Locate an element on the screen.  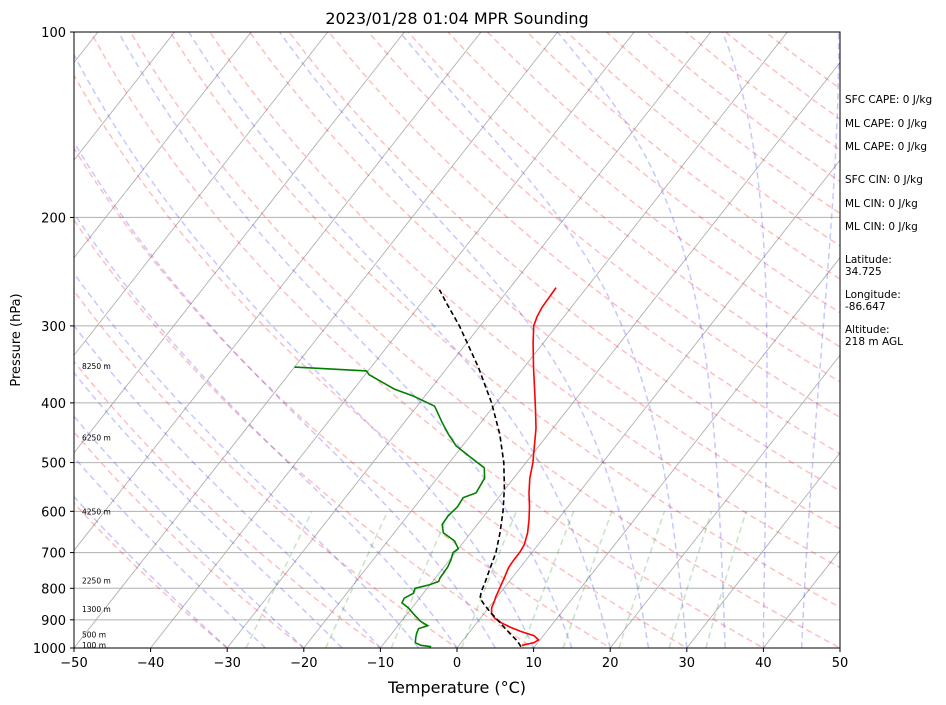
x-tick-label: 0 is located at coordinates (457, 663).